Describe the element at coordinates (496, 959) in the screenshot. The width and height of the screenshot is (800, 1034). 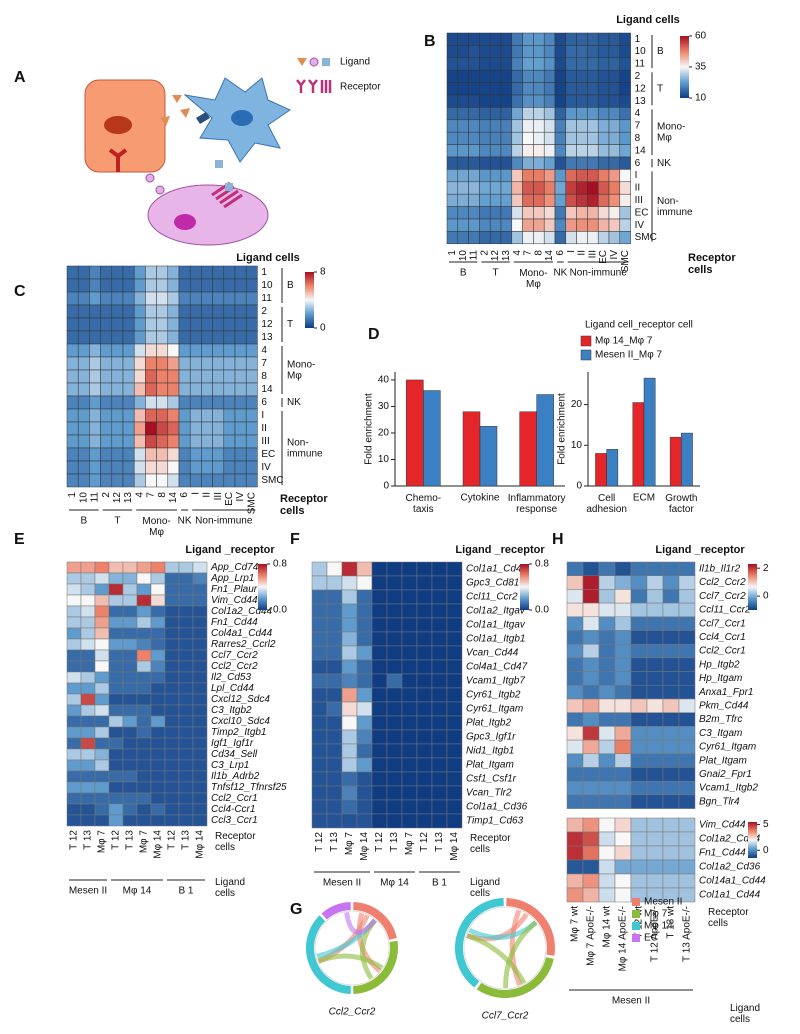
I see `chord-link` at that location.